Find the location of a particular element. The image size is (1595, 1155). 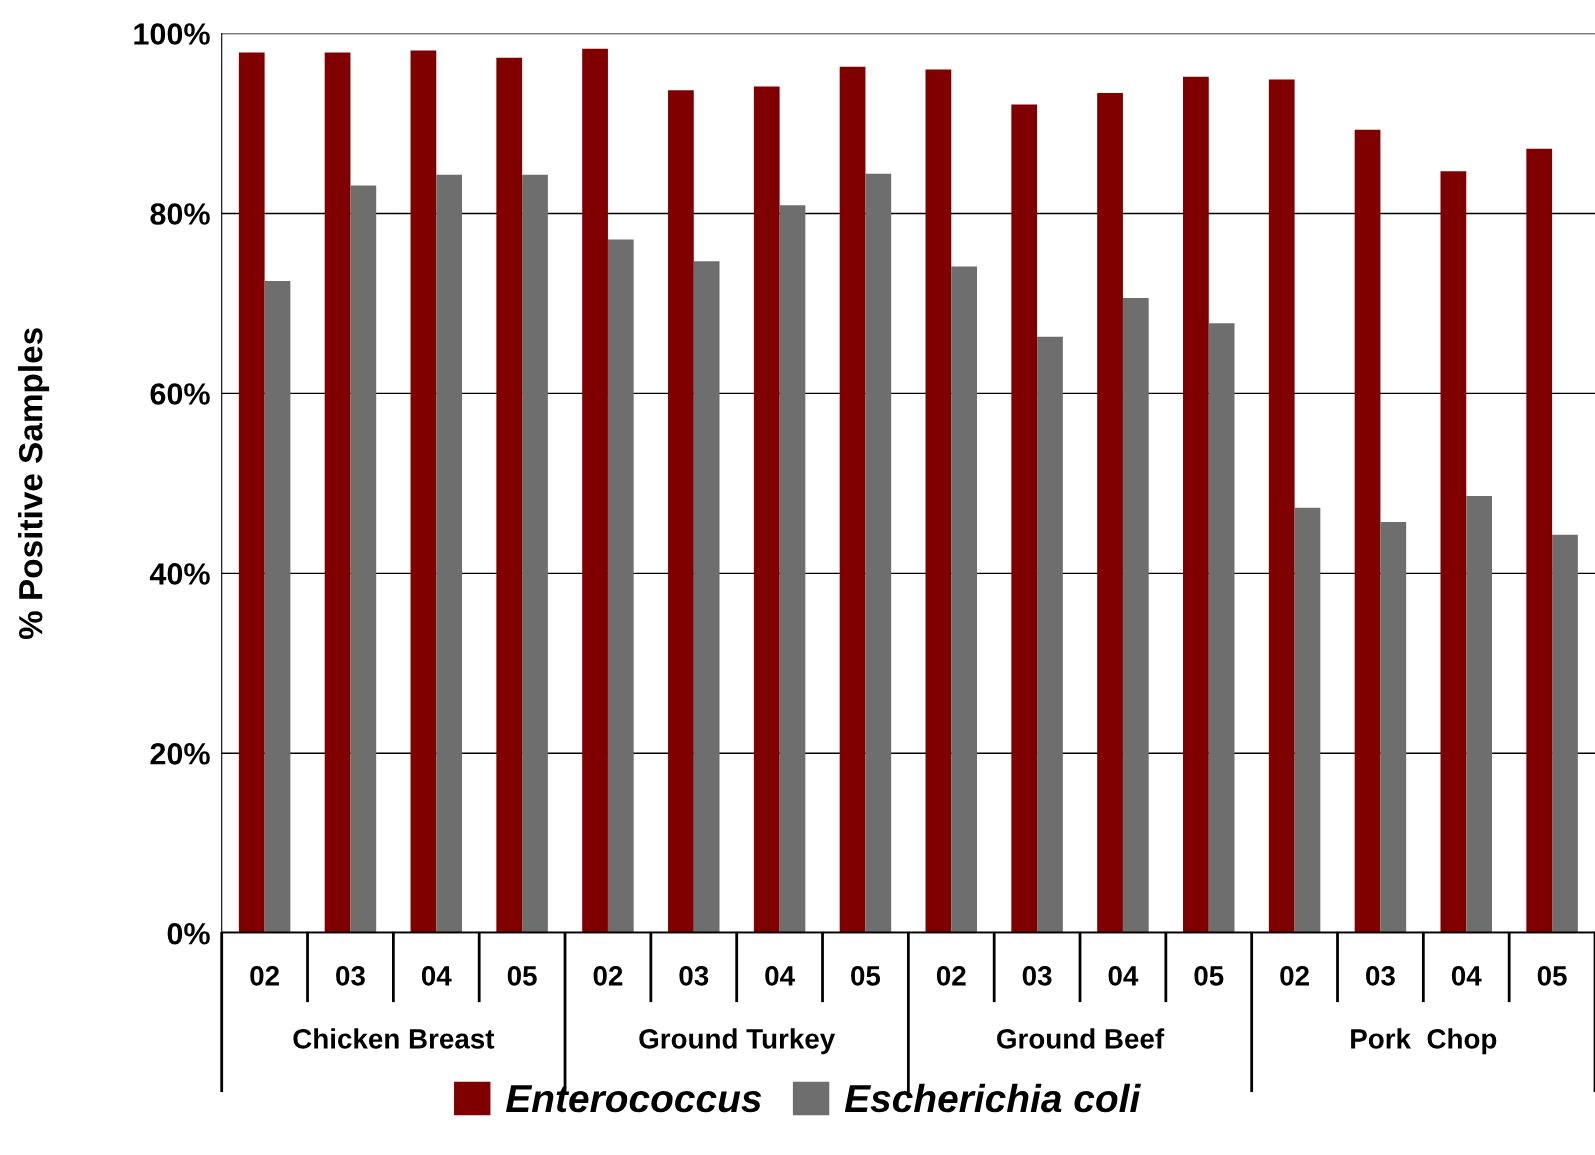

text: Ground Beef is located at coordinates (1081, 1038).